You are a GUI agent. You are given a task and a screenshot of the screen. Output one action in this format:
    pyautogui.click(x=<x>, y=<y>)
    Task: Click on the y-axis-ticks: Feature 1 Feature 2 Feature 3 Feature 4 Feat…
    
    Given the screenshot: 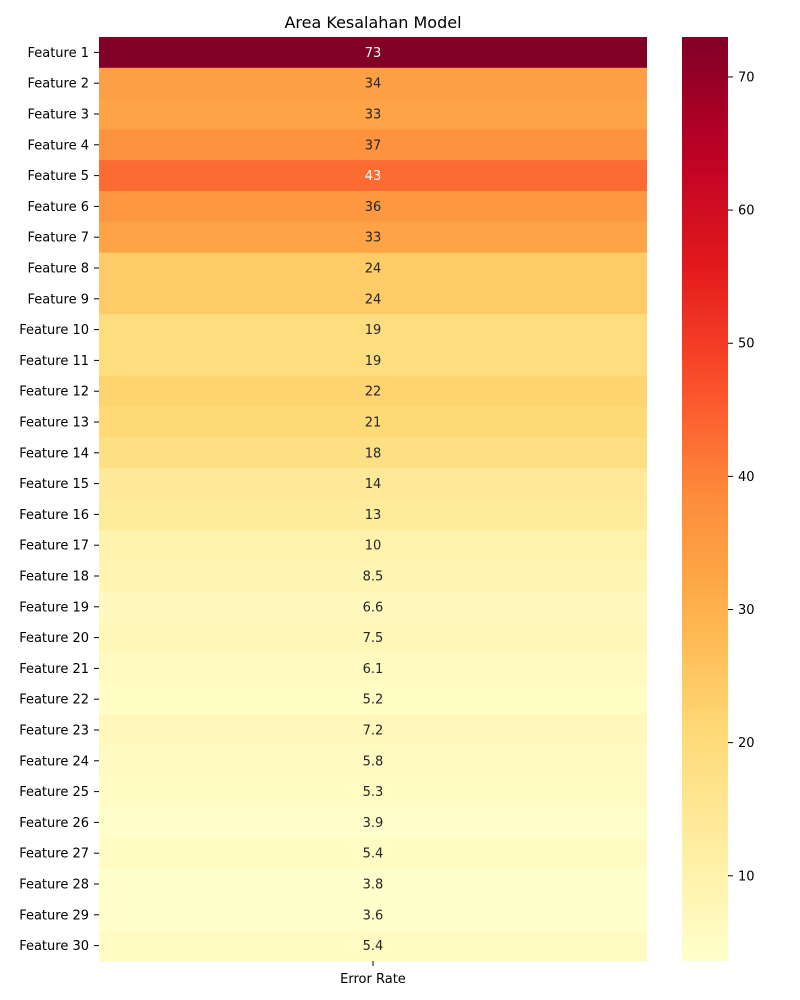 What is the action you would take?
    pyautogui.click(x=59, y=500)
    